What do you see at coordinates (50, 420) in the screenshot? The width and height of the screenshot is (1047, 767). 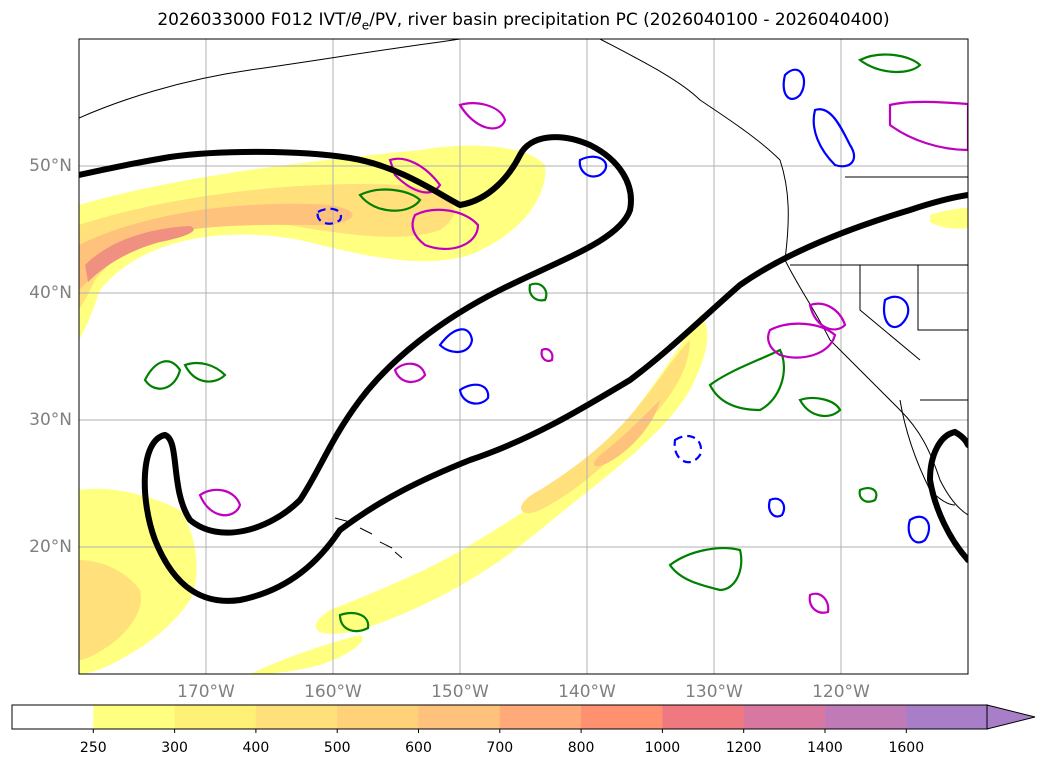 I see `lat-label-30n: 30°N` at bounding box center [50, 420].